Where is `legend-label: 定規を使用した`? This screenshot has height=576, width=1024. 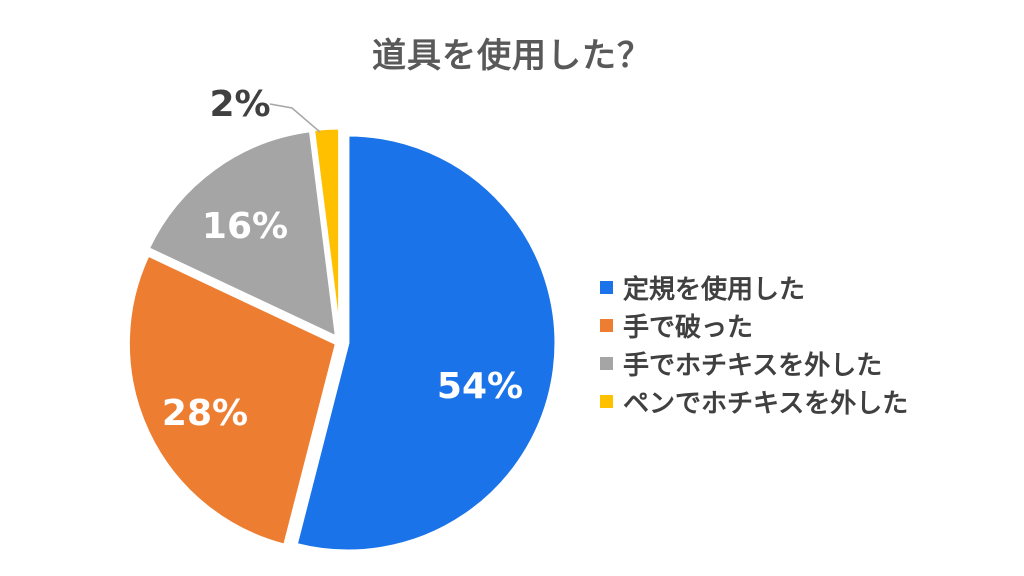 legend-label: 定規を使用した is located at coordinates (714, 289).